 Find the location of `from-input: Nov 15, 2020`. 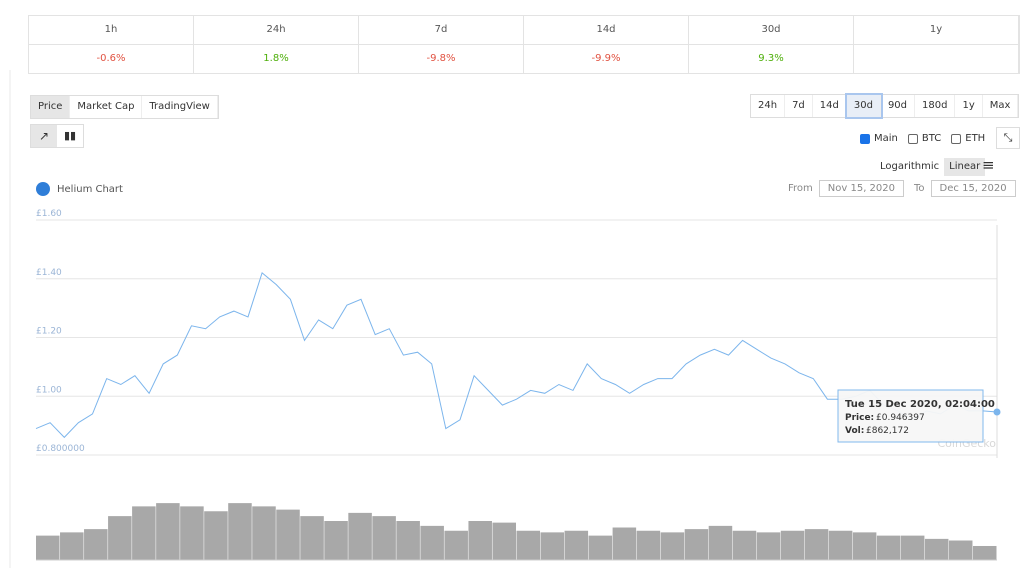

from-input: Nov 15, 2020 is located at coordinates (861, 188).